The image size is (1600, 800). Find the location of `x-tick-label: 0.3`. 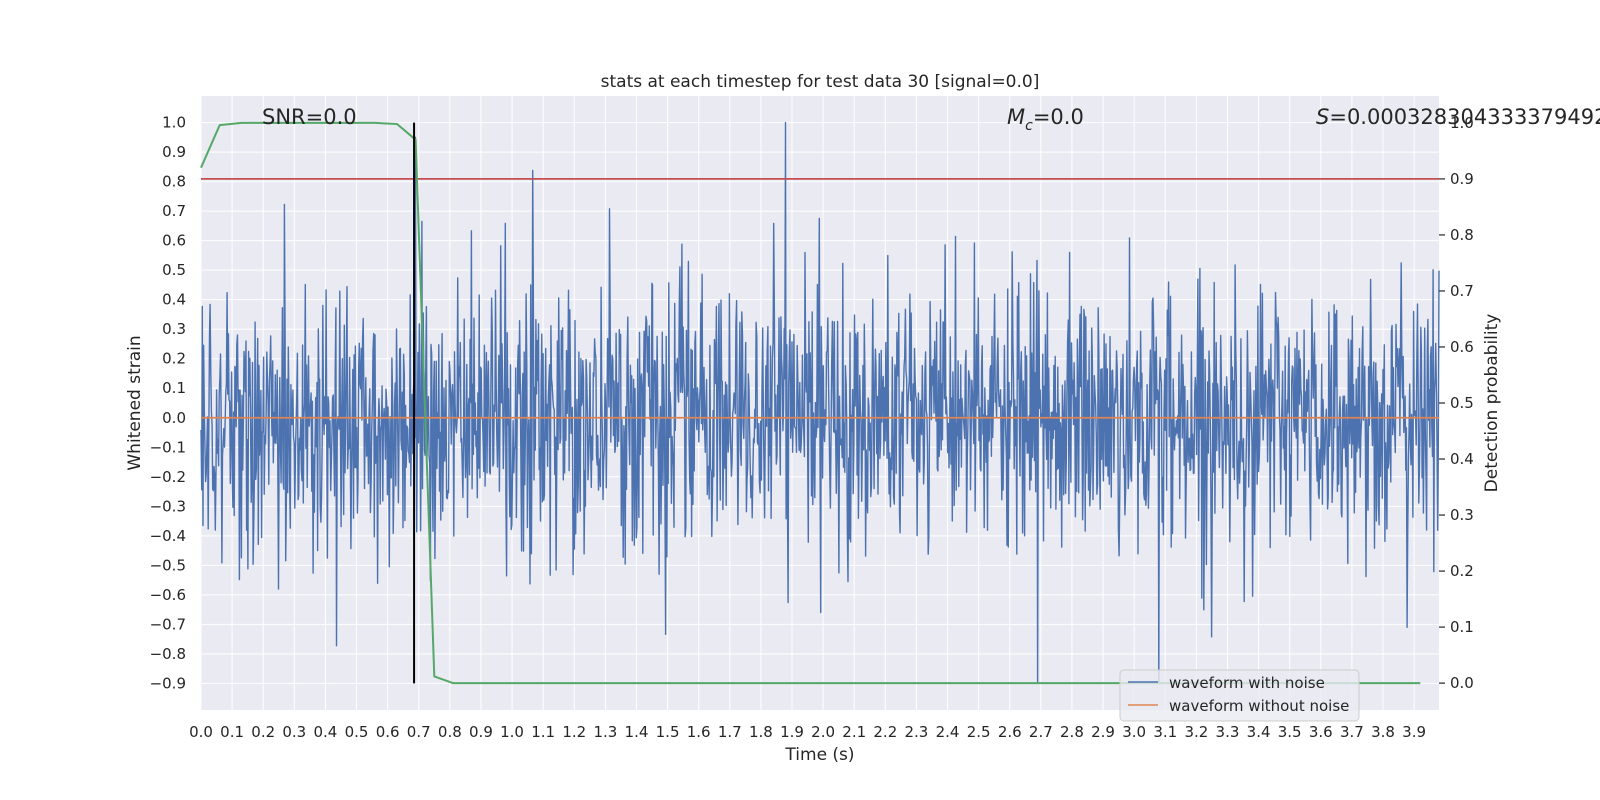

x-tick-label: 0.3 is located at coordinates (294, 732).